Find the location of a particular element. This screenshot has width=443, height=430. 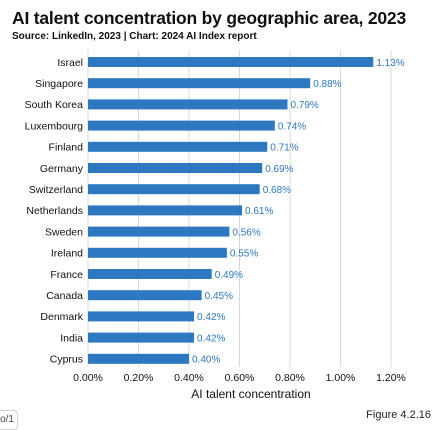

x-tick-label: 0.60% is located at coordinates (240, 378).